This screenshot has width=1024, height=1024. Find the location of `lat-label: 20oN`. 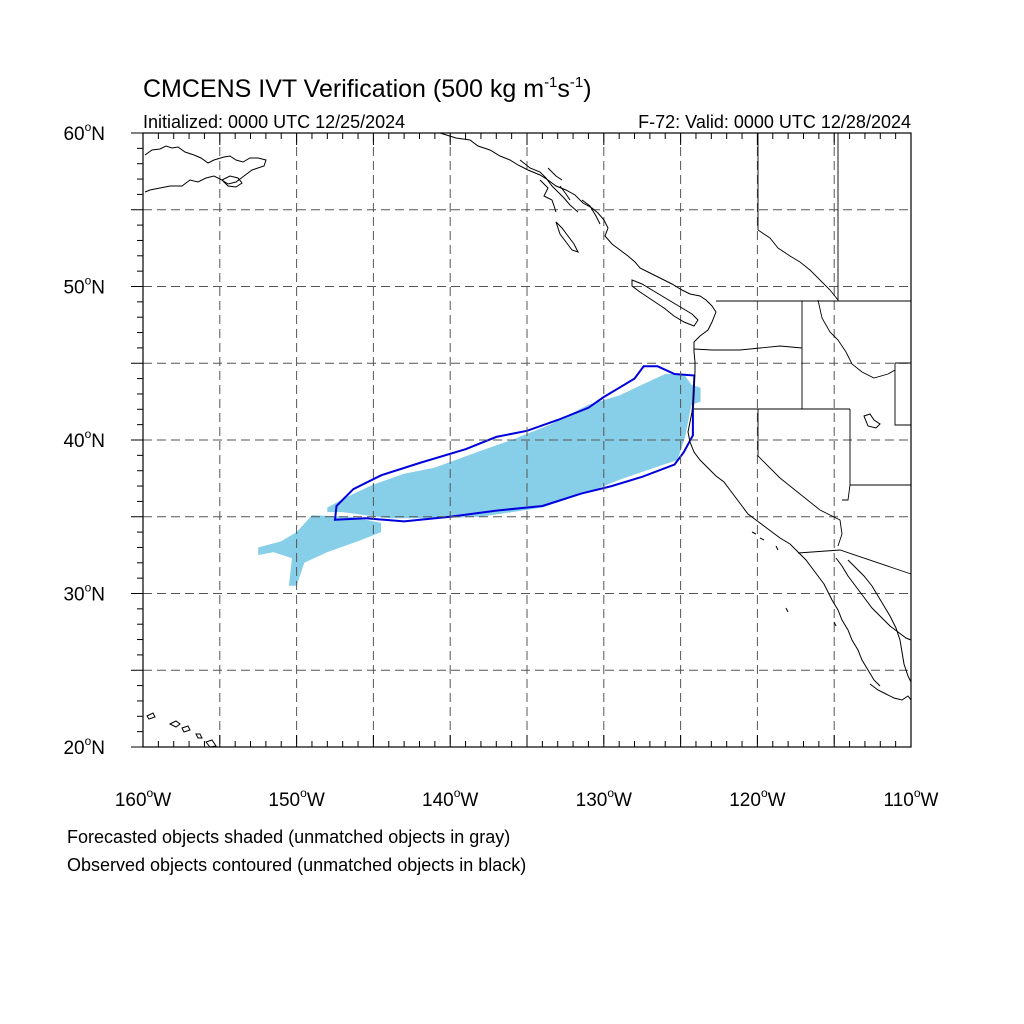

lat-label: 20oN is located at coordinates (84, 746).